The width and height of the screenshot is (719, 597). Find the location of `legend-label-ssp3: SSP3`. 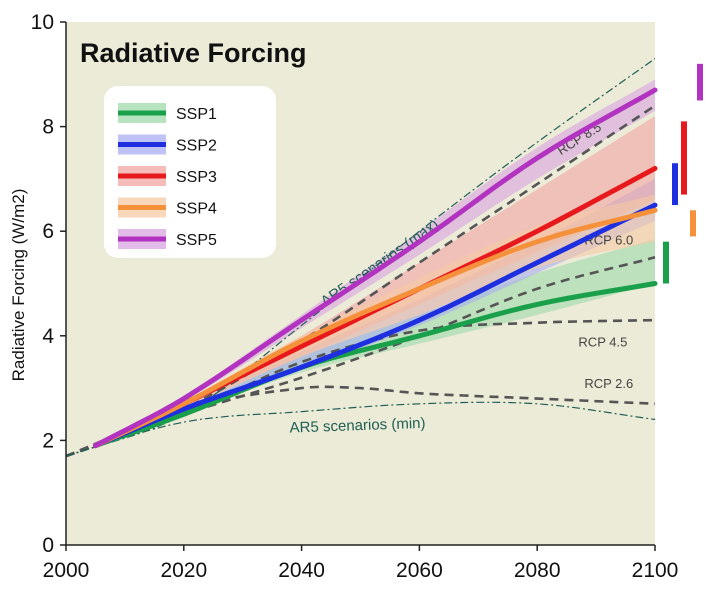

legend-label-ssp3: SSP3 is located at coordinates (196, 177).